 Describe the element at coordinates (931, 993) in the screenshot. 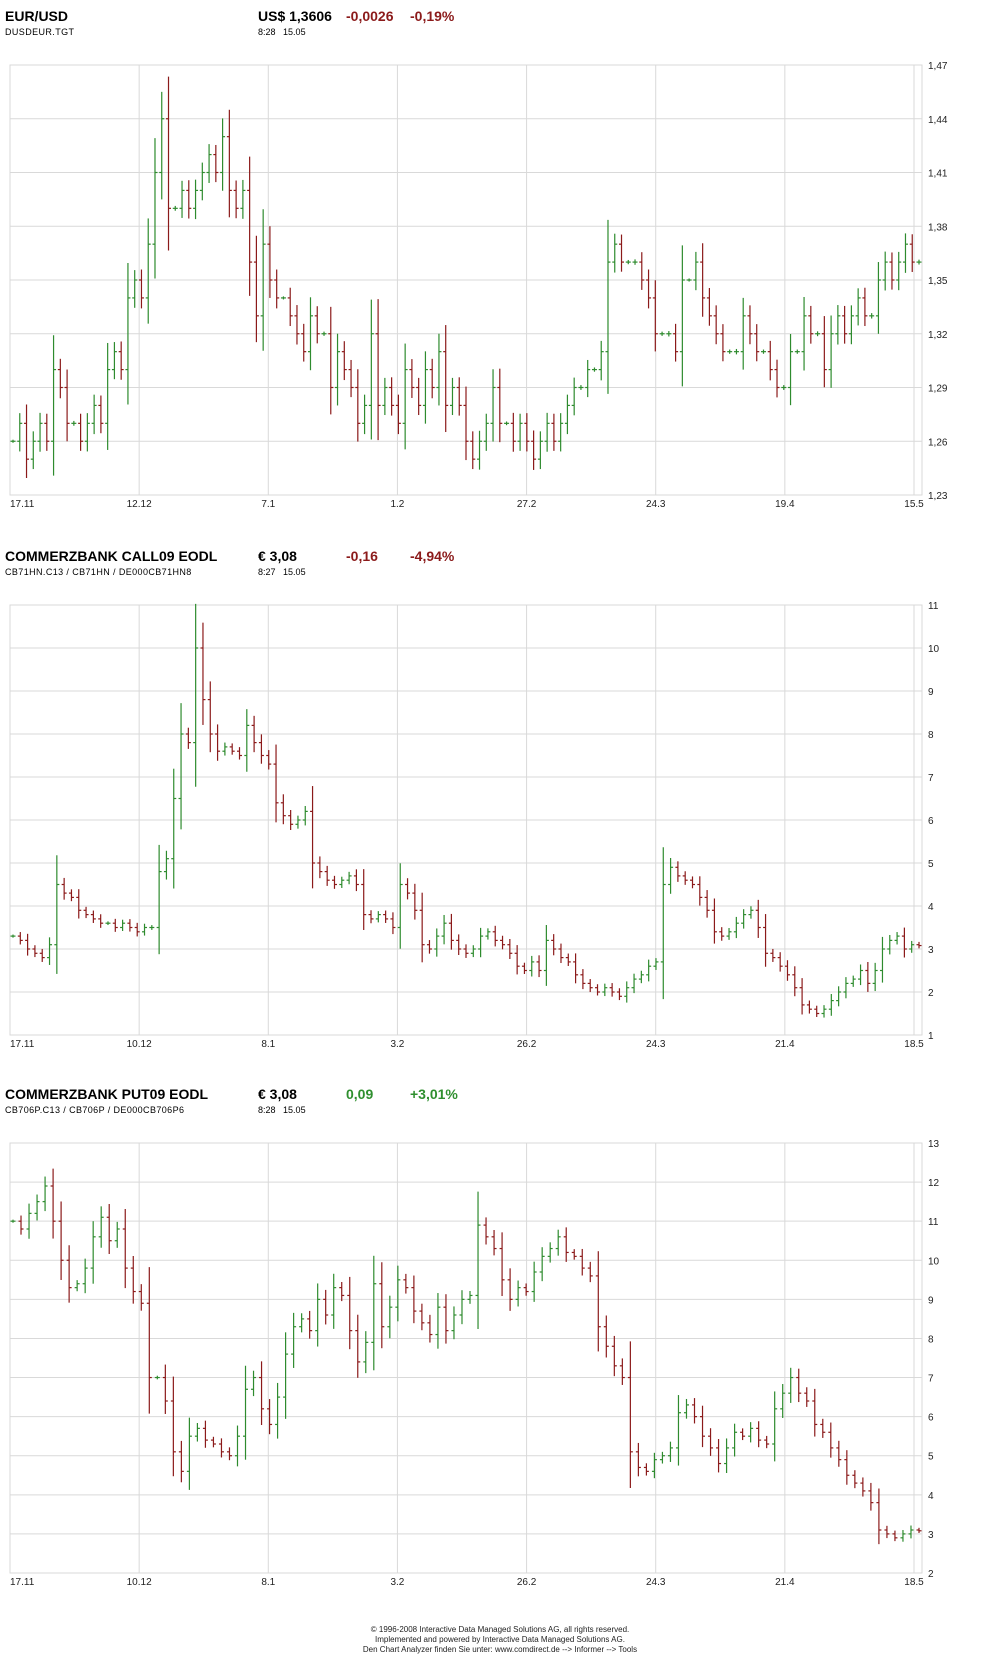

I see `y-tick-label: 2` at that location.